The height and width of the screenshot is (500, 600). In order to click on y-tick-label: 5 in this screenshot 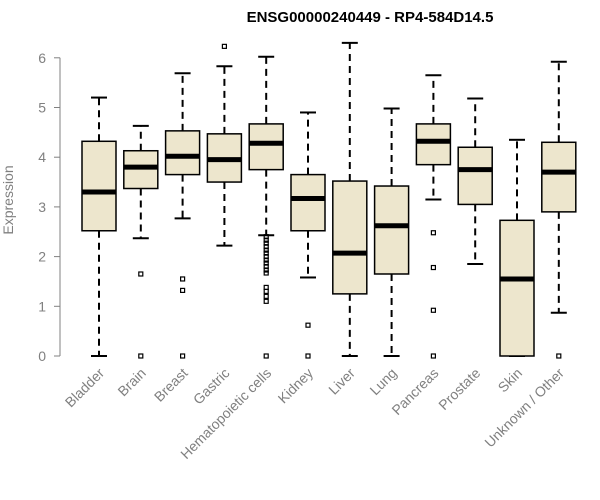, I will do `click(42, 108)`.